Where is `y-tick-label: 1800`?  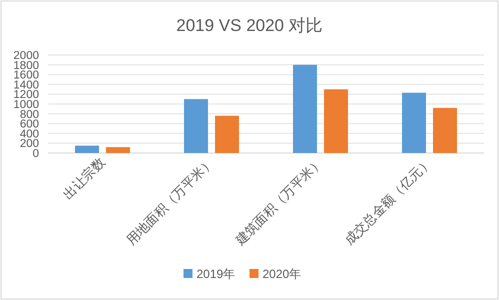
y-tick-label: 1800 is located at coordinates (26, 66).